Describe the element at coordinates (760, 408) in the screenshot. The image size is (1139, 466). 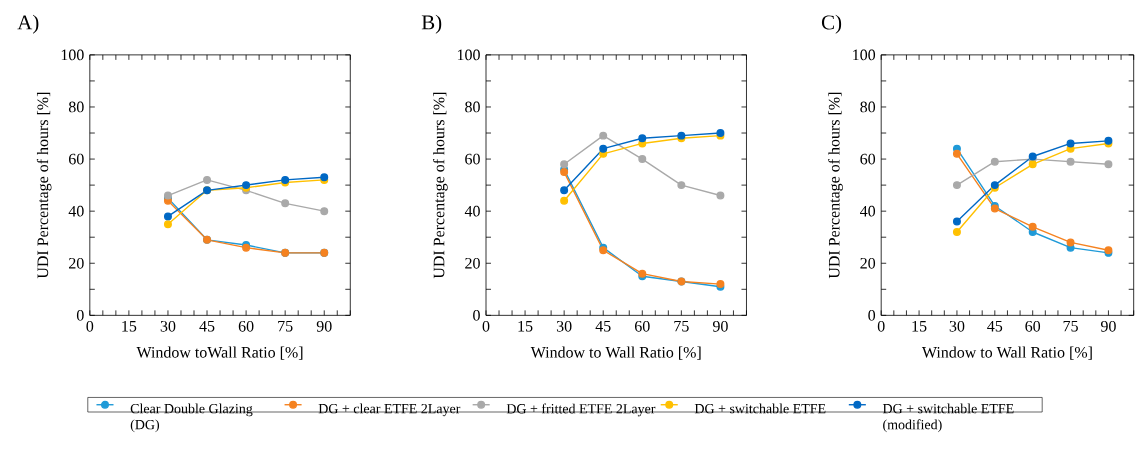
I see `legend-label: DG + switchable ETFE` at that location.